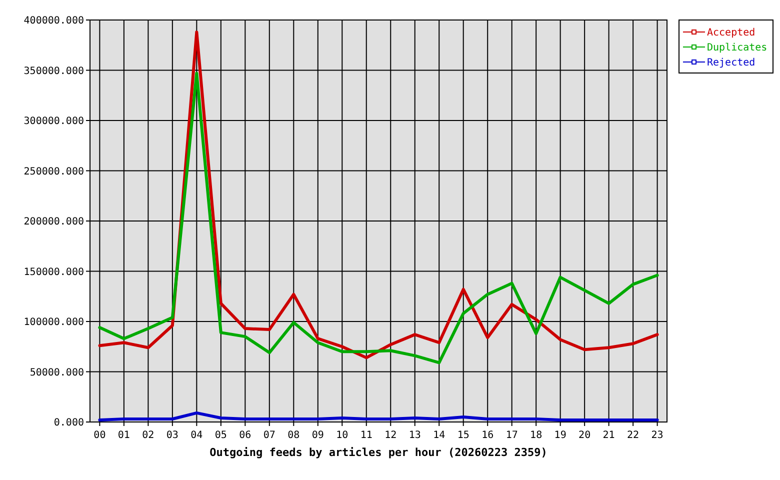  Describe the element at coordinates (633, 435) in the screenshot. I see `x-tick-label: 22` at that location.